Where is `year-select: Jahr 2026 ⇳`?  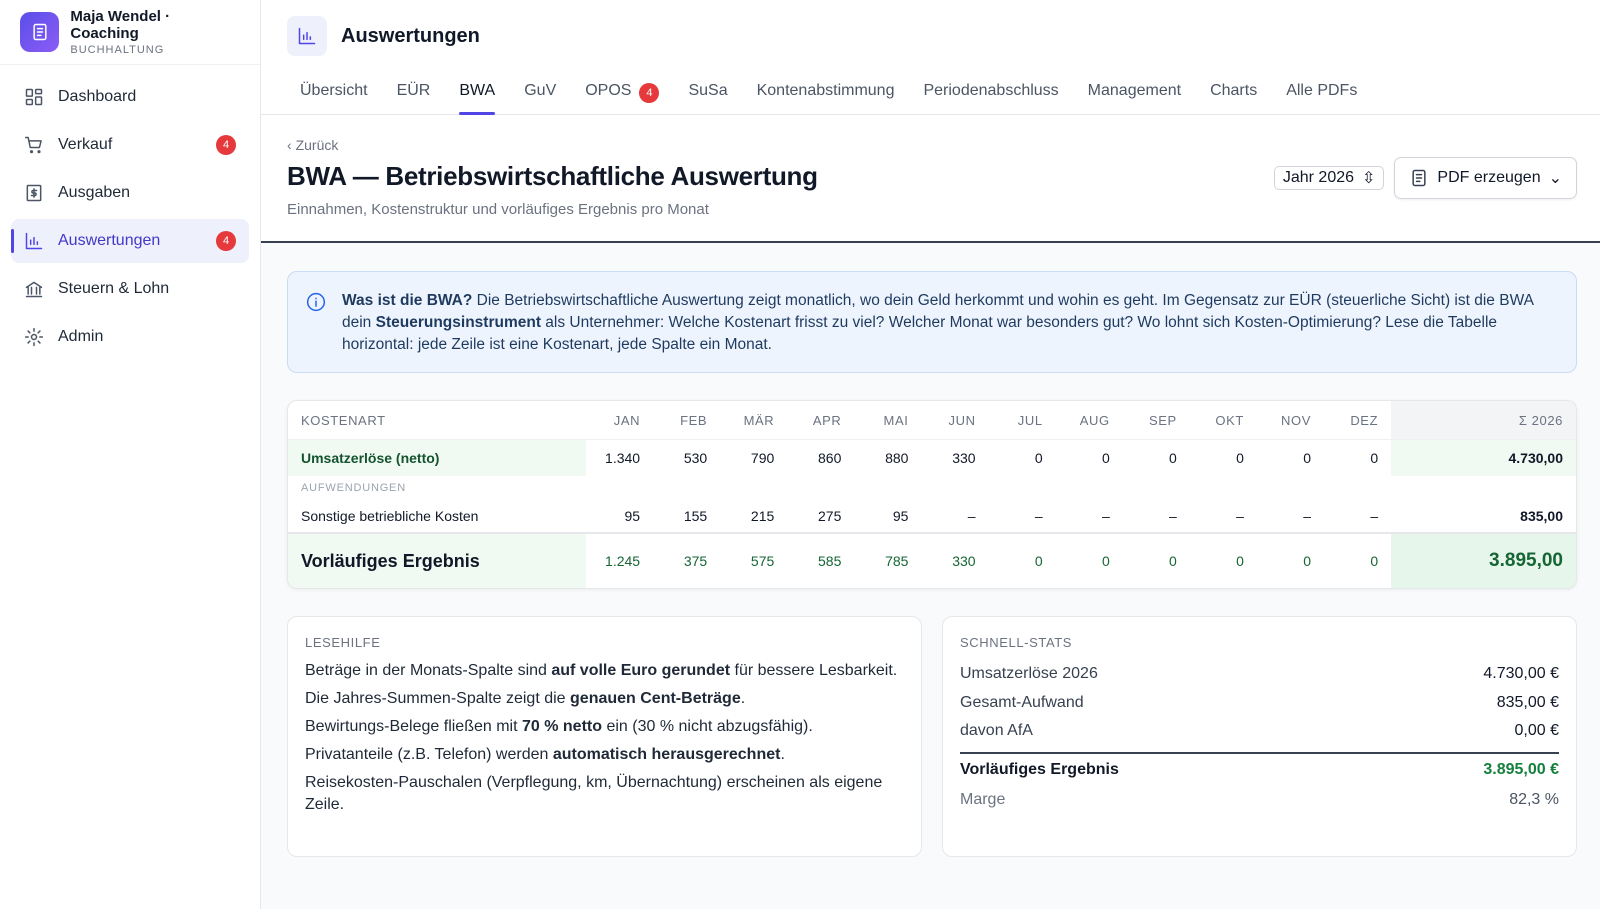
year-select: Jahr 2026 ⇳ is located at coordinates (1329, 178).